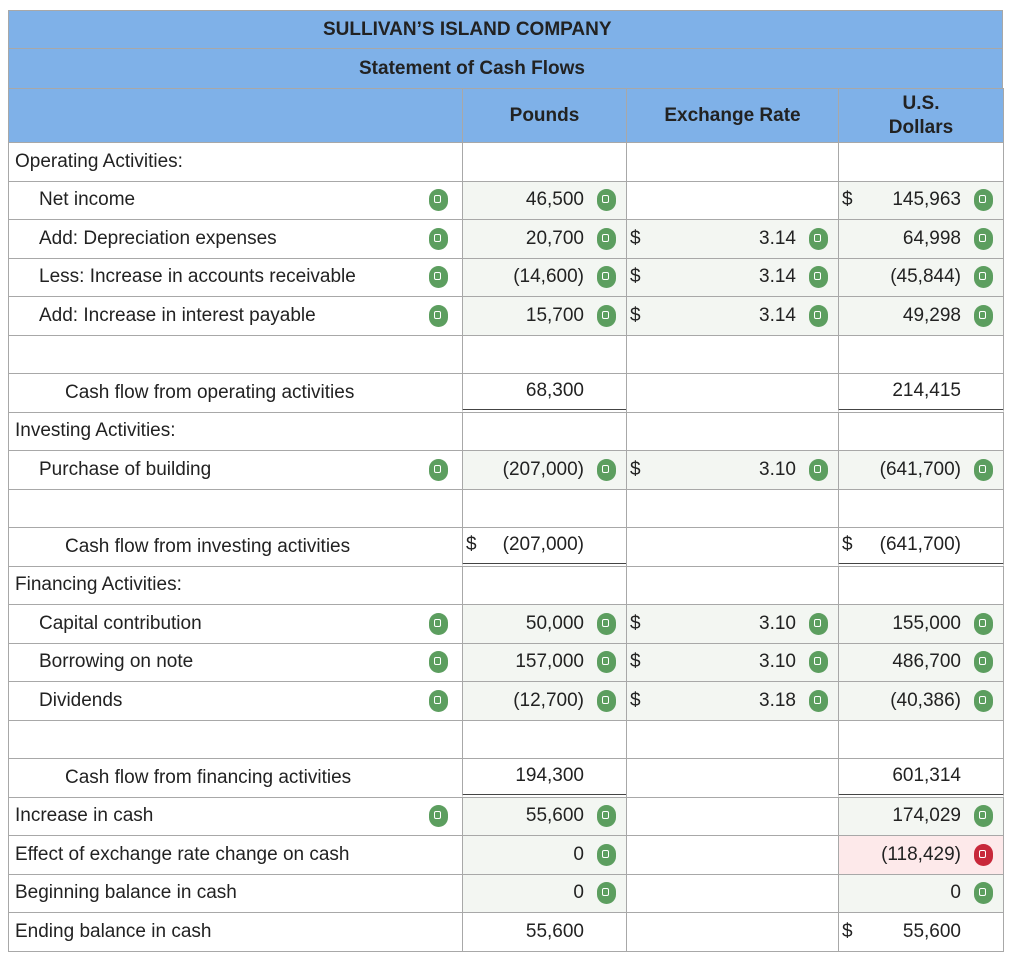 The width and height of the screenshot is (1024, 967). What do you see at coordinates (543, 469) in the screenshot?
I see `pounds-value: (207,000)` at bounding box center [543, 469].